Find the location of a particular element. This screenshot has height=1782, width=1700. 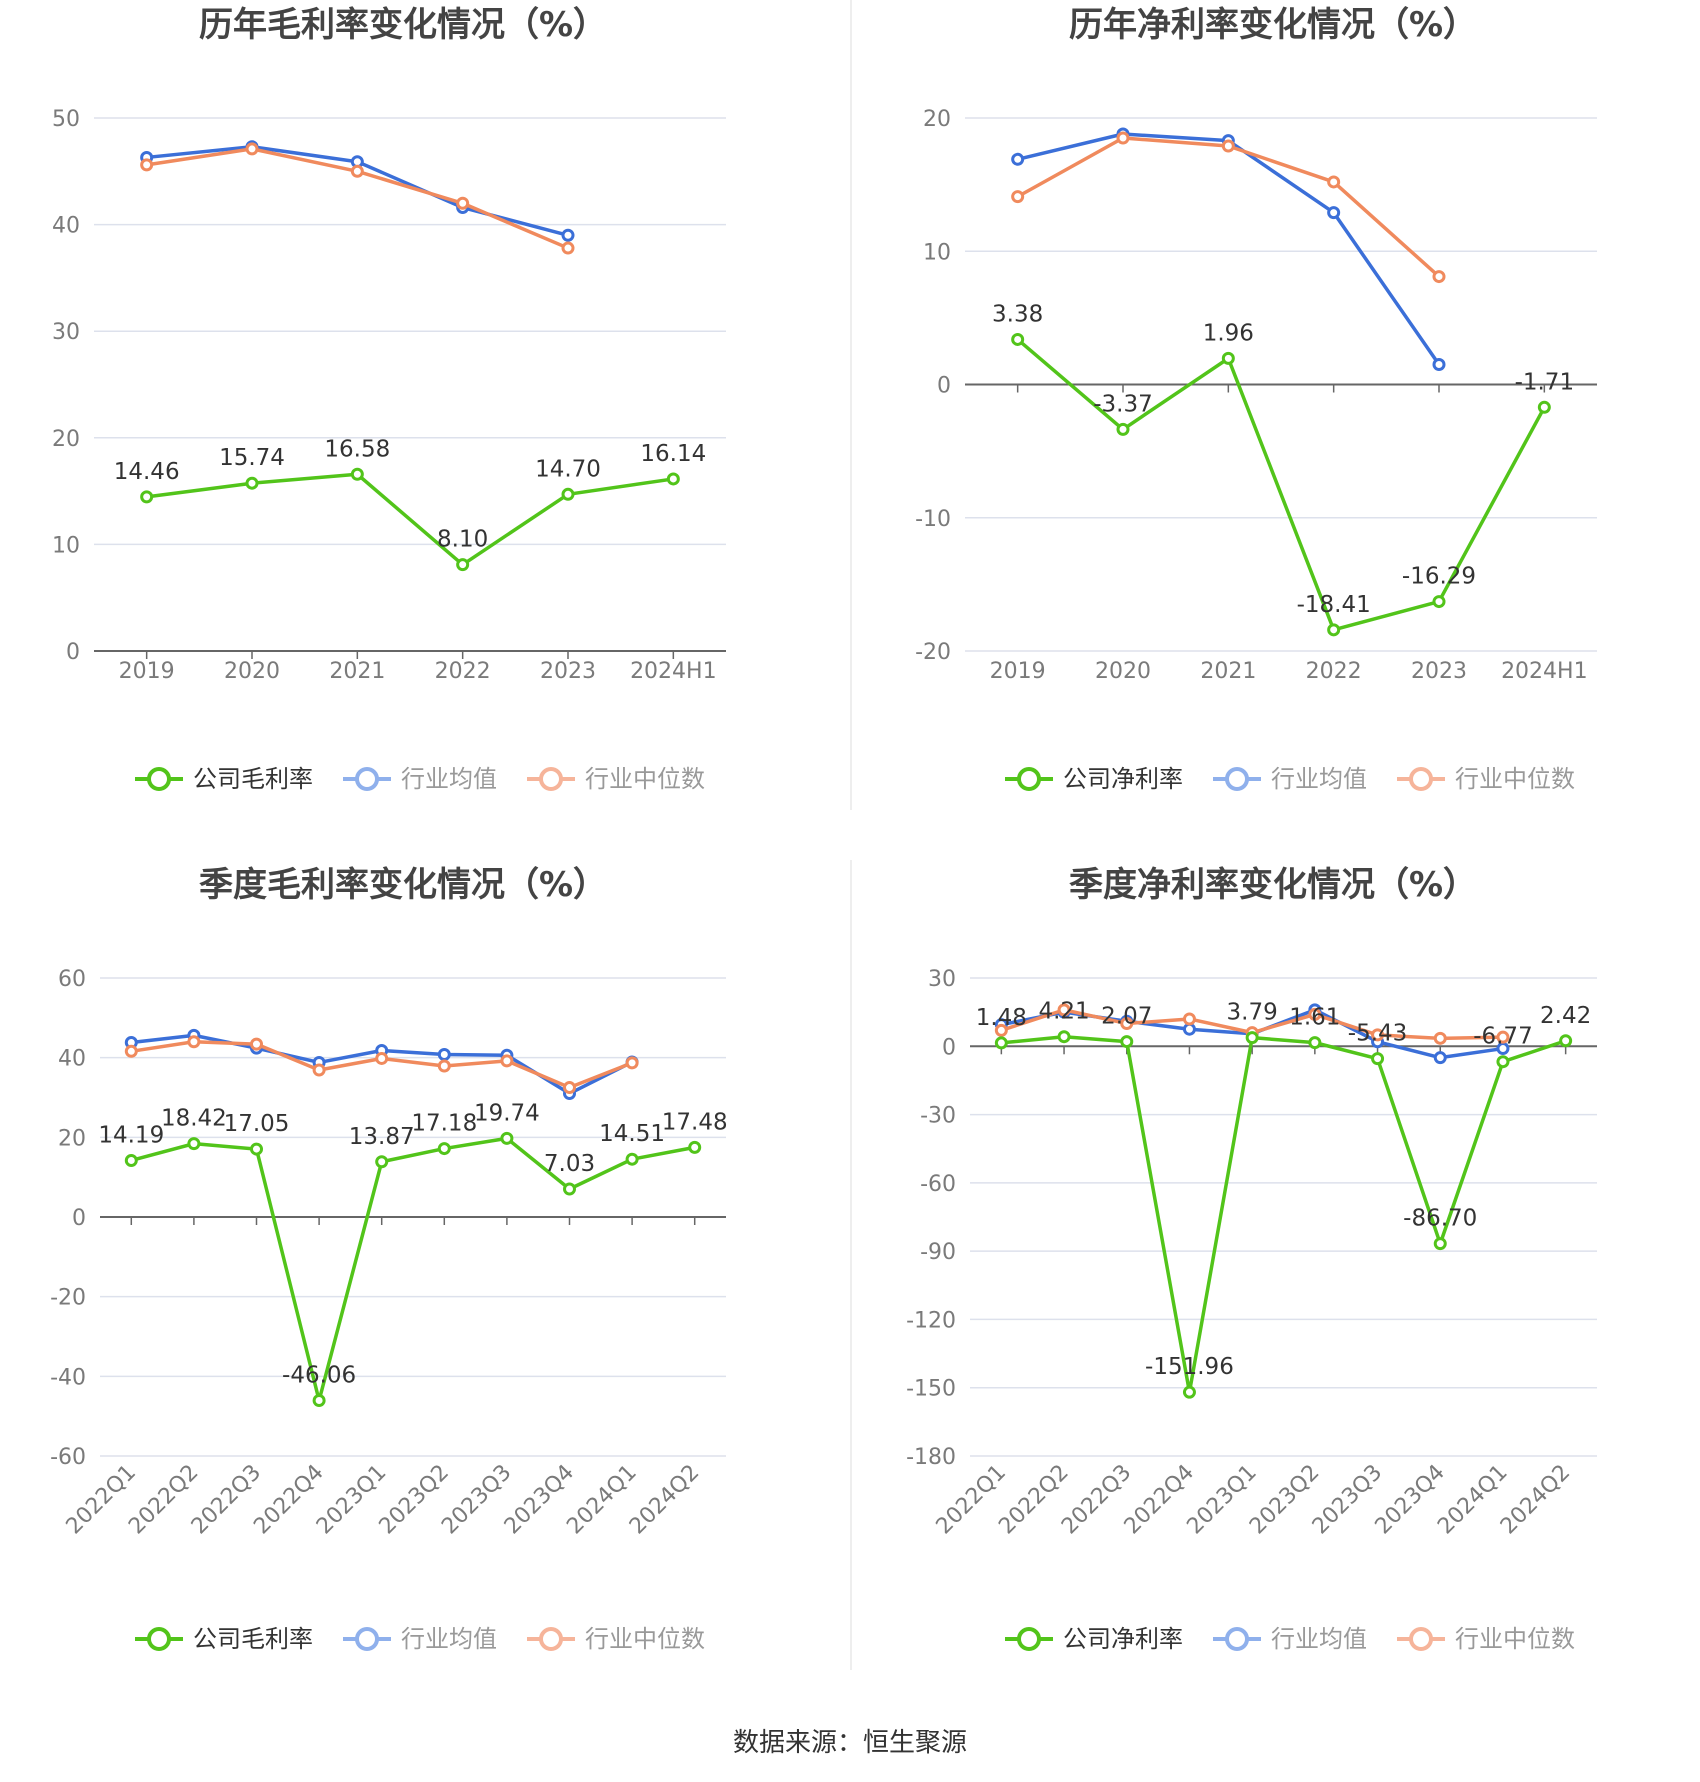

y-tick-label: 40 is located at coordinates (72, 1059).